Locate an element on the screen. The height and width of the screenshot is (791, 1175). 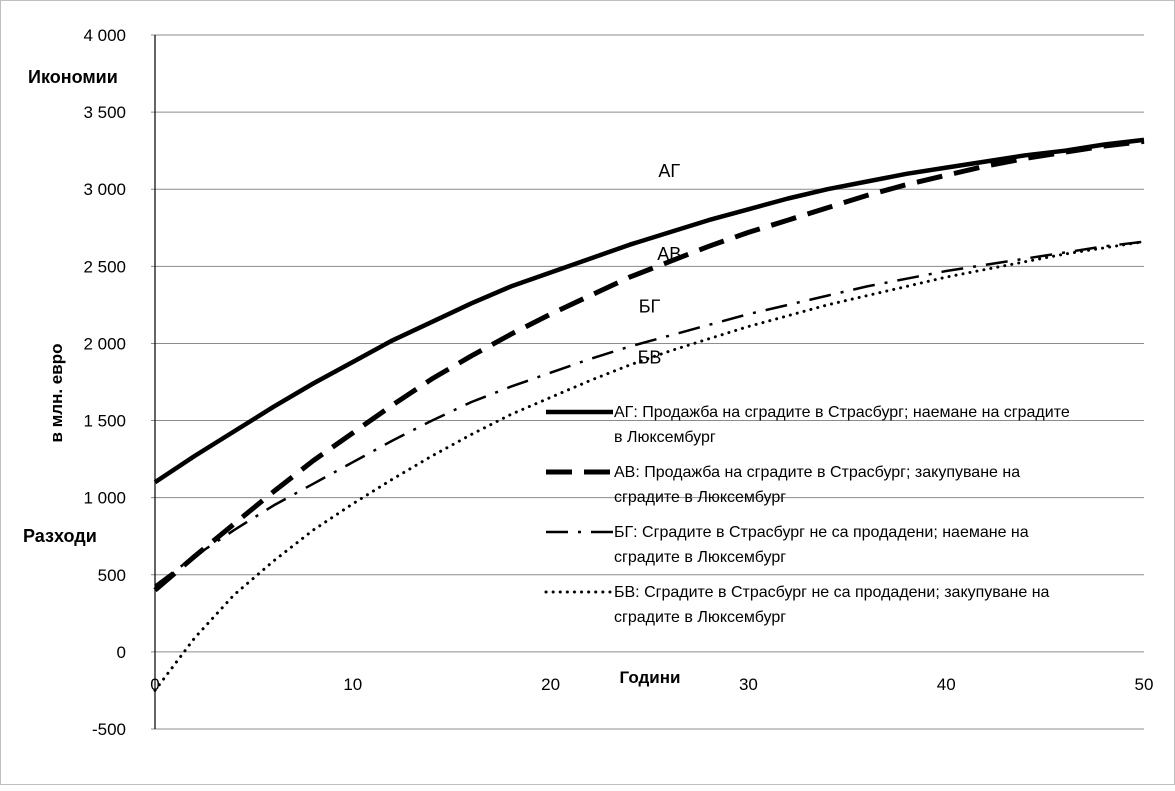
series-label-ag: АГ is located at coordinates (669, 171).